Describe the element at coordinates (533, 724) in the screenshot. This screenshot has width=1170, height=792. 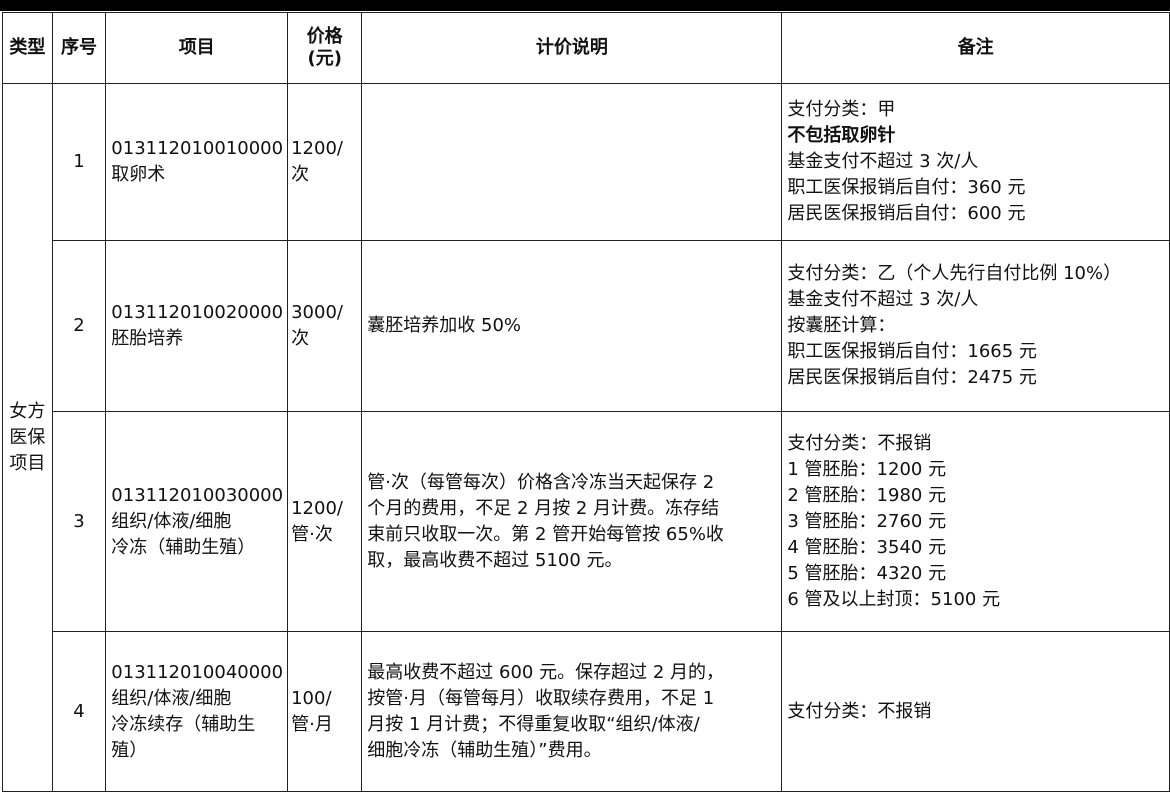
I see `desc-line: 月按 1 月计费；不得重复收取“组织/体液/` at that location.